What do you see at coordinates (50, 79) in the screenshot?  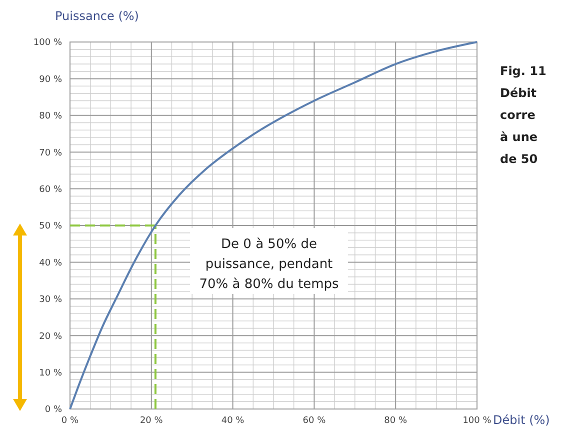 I see `y-tick-label: 90 %` at bounding box center [50, 79].